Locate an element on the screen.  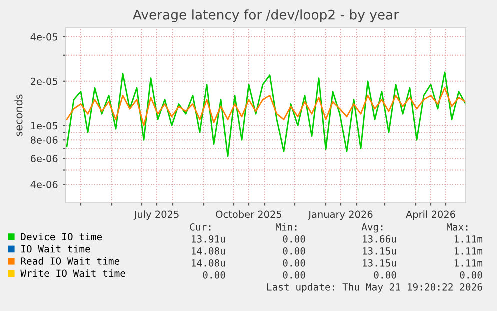
x-tick-label: April 2026 is located at coordinates (431, 215).